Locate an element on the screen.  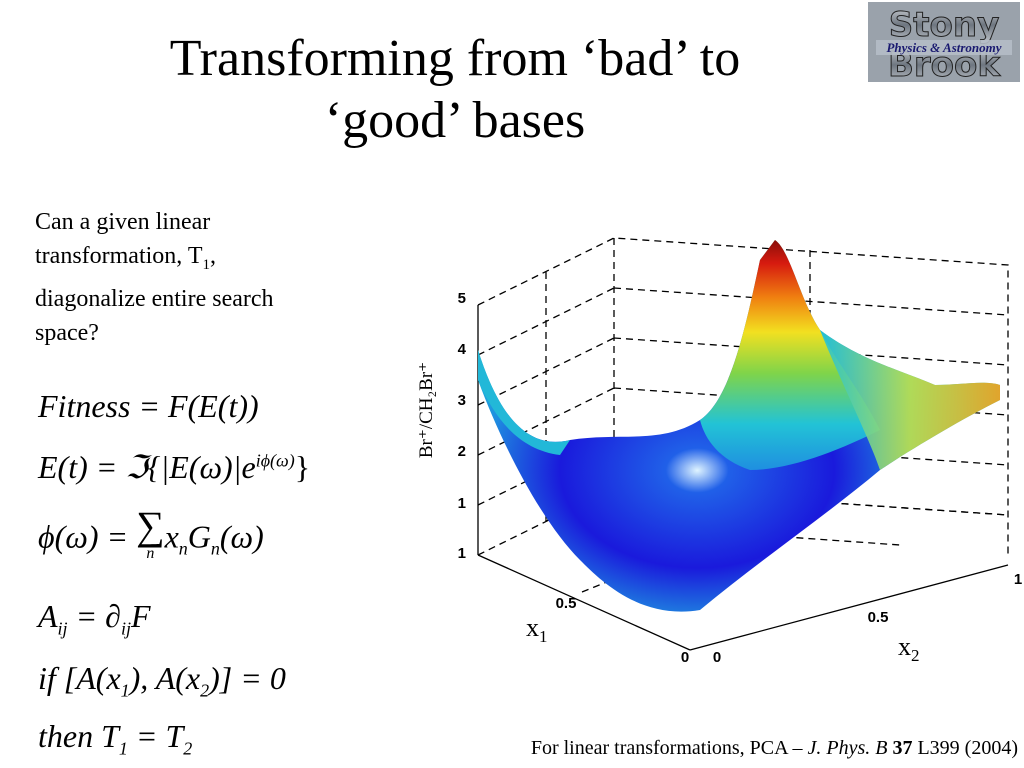
plot-x2-ticks: 0 0.5 1 is located at coordinates (867, 618).